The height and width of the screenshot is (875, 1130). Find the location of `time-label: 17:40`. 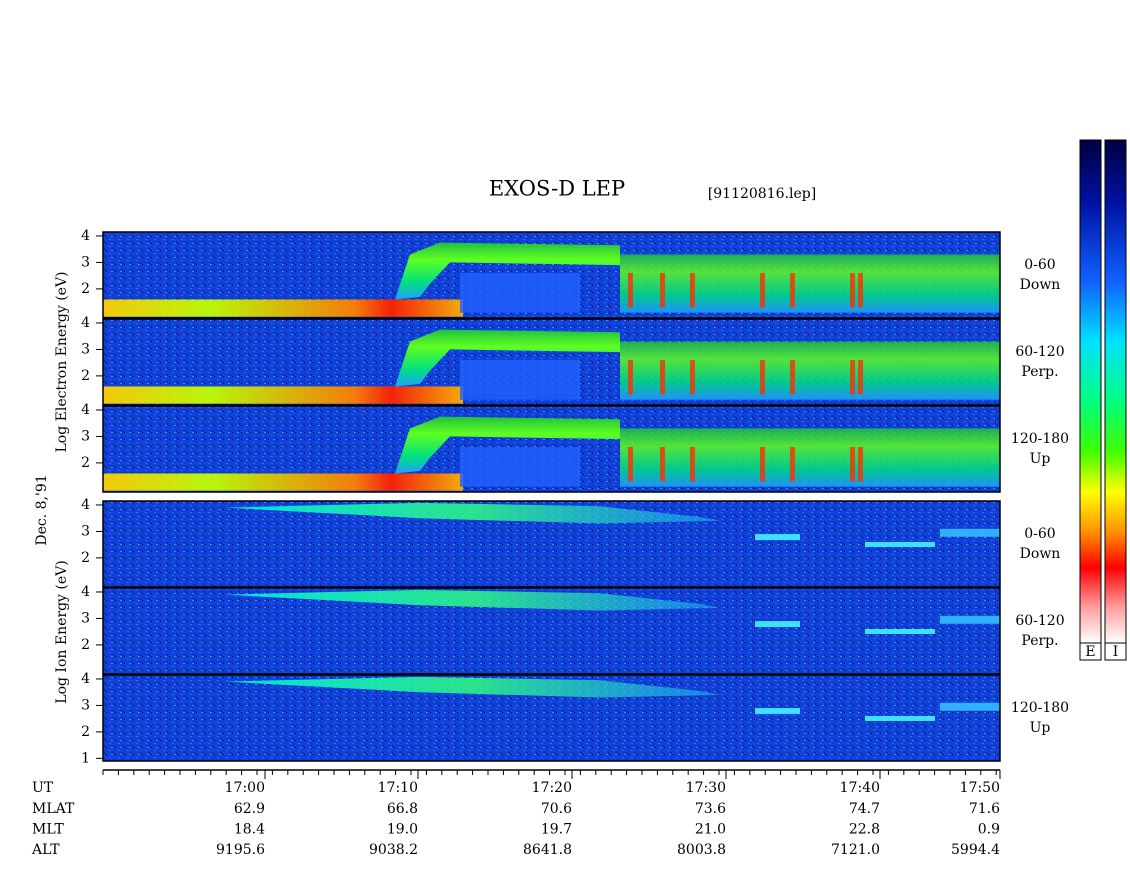

time-label: 17:40 is located at coordinates (860, 788).